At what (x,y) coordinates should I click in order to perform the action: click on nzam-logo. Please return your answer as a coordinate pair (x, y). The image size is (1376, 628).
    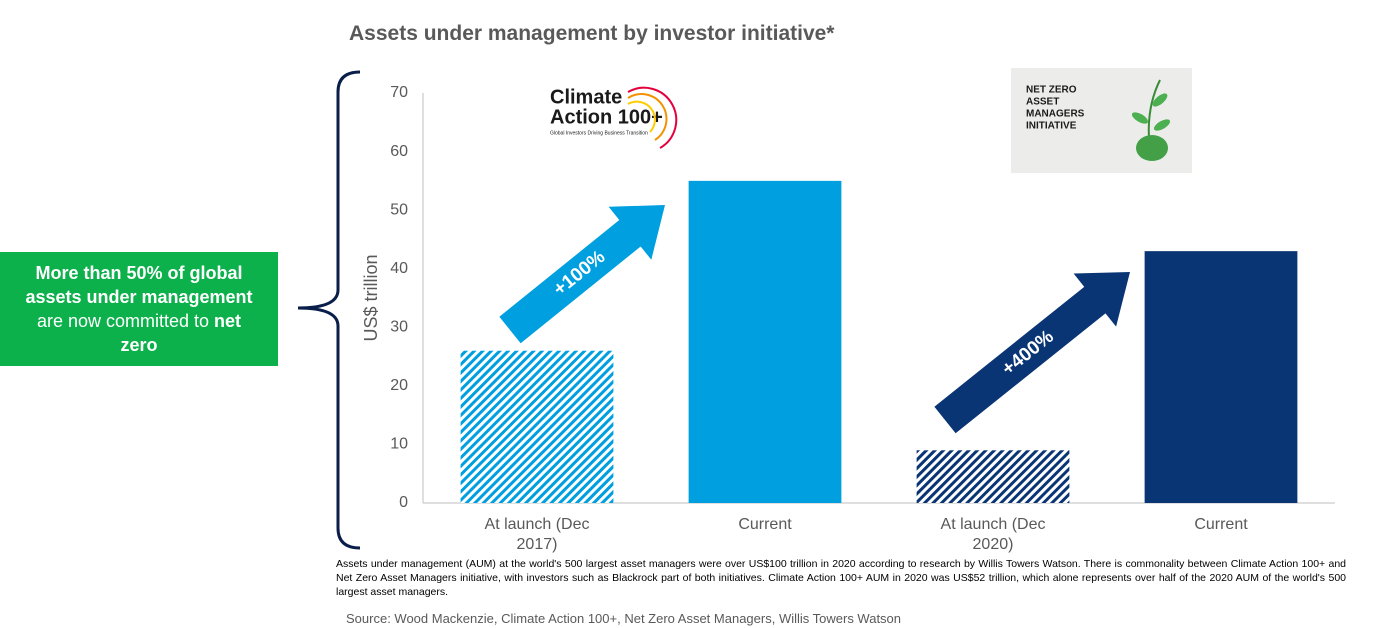
    Looking at the image, I should click on (1101, 120).